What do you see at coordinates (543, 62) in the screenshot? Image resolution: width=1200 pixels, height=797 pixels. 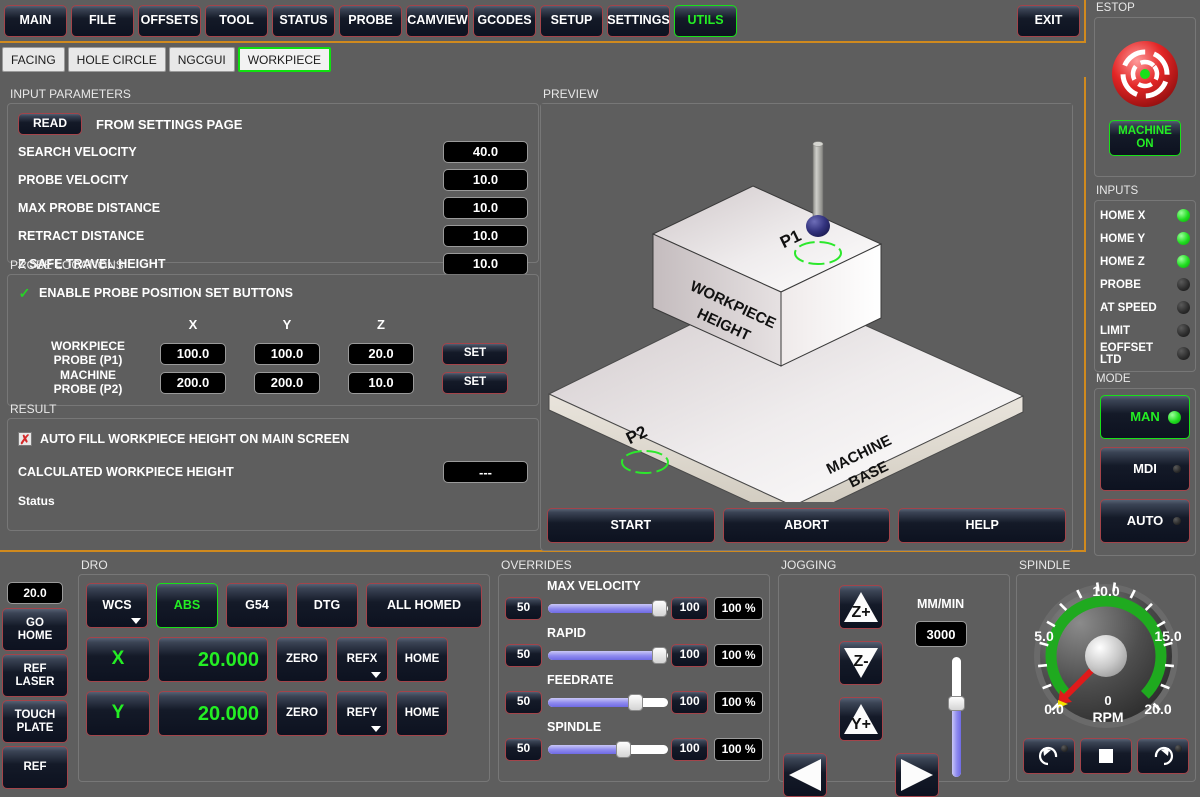 I see `utils-tab-bar: FACING HOLE CIRCLE NGCGUI WORKPIECE` at bounding box center [543, 62].